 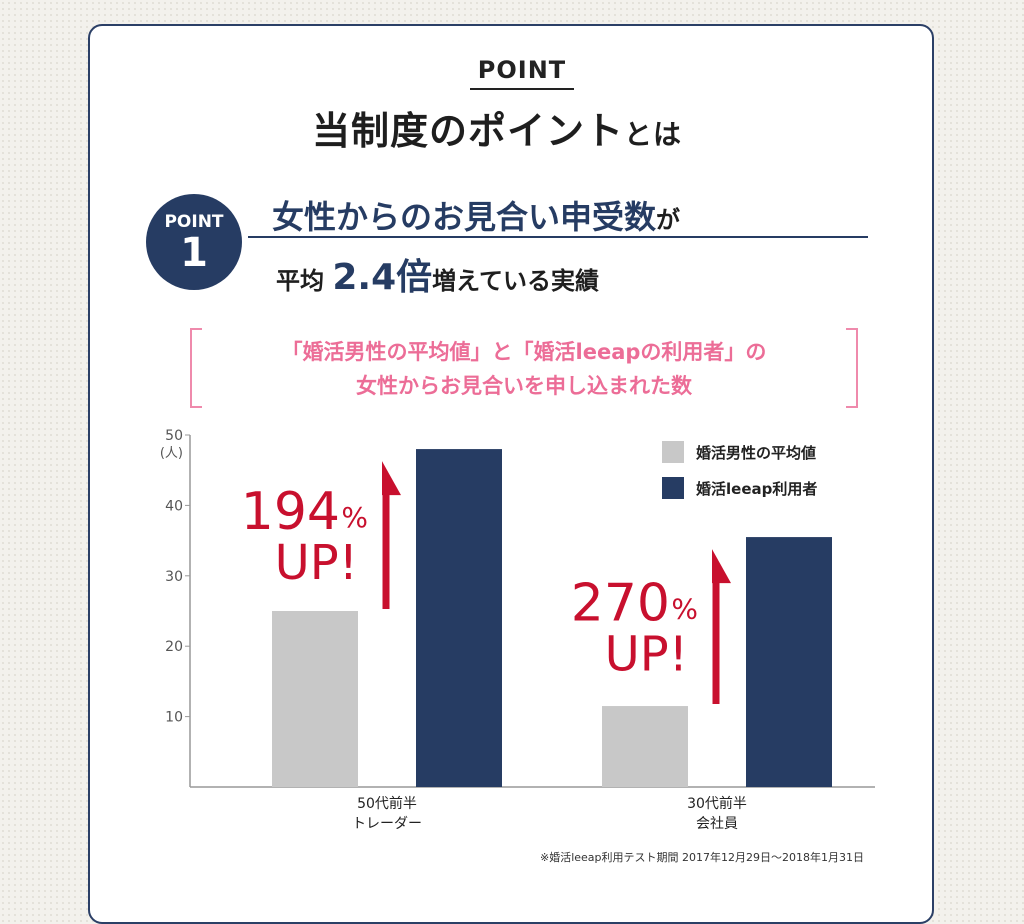 What do you see at coordinates (290, 512) in the screenshot?
I see `annotation-value: 194` at bounding box center [290, 512].